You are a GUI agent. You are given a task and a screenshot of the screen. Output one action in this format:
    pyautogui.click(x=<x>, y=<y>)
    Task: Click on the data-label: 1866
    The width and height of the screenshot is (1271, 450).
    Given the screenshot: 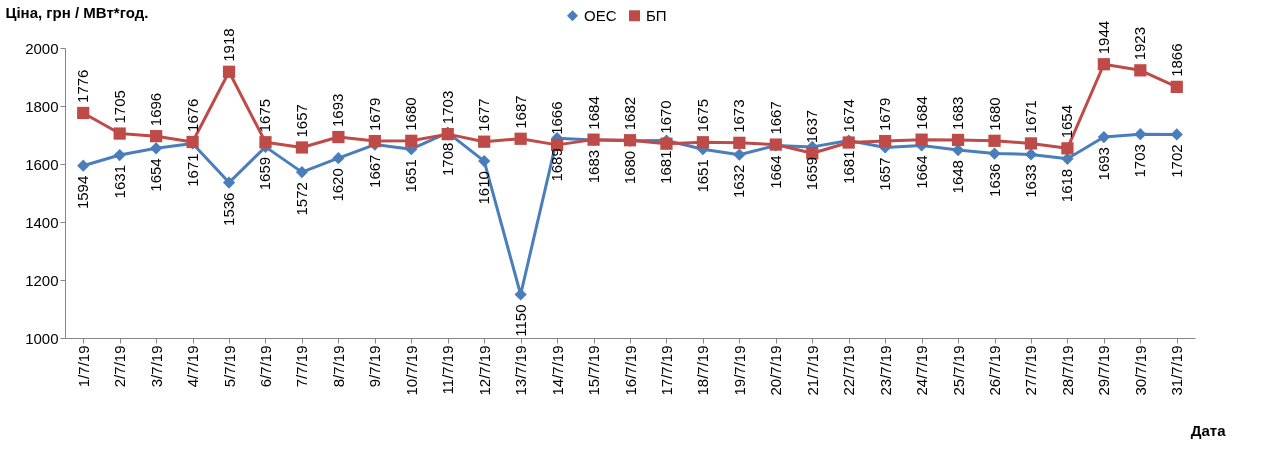 What is the action you would take?
    pyautogui.click(x=1176, y=60)
    